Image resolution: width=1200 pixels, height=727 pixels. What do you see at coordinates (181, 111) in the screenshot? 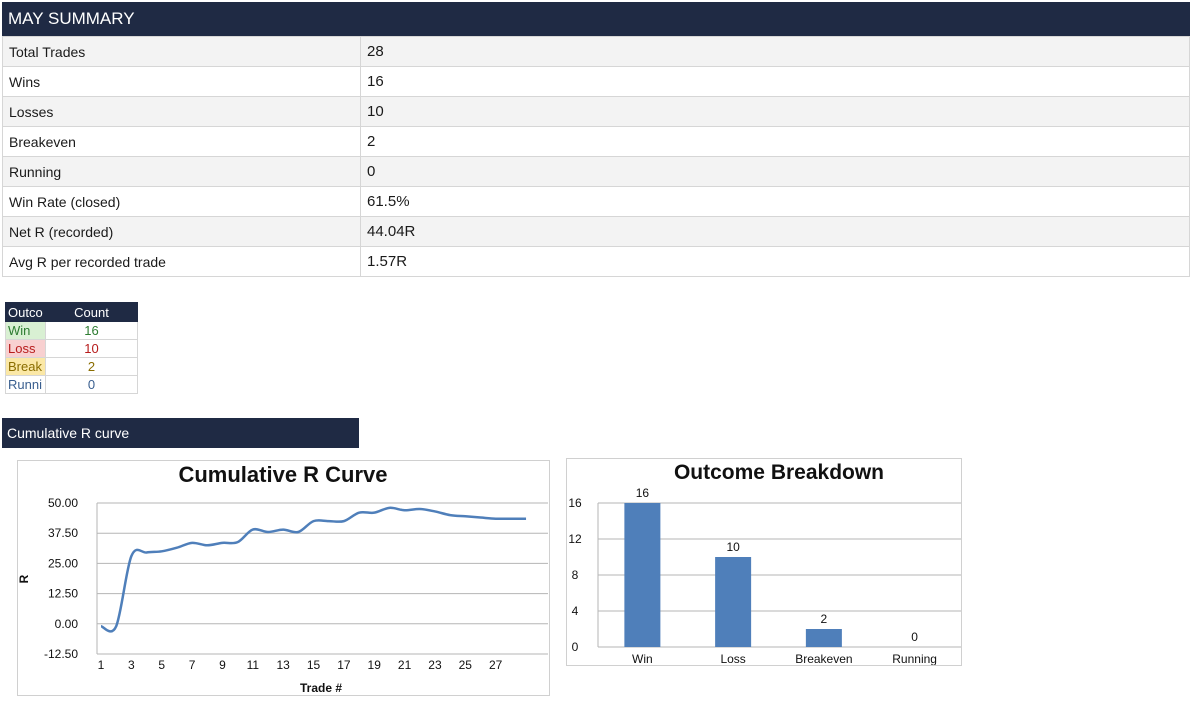
I see `summary-label: Losses` at bounding box center [181, 111].